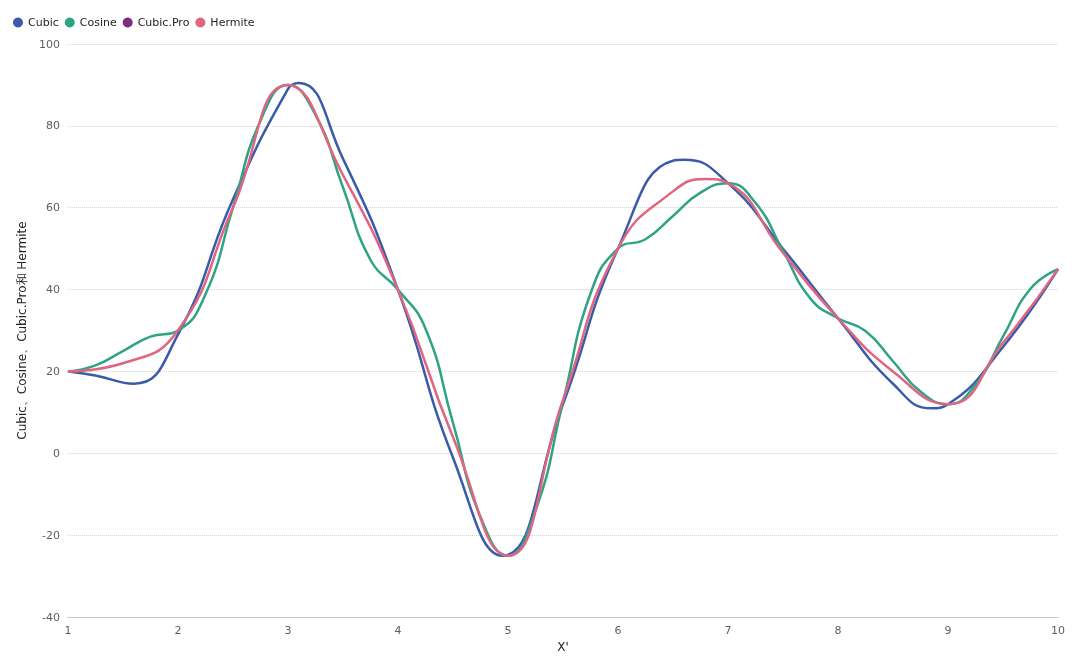  I want to click on y-tick-label: 80, so click(52, 126).